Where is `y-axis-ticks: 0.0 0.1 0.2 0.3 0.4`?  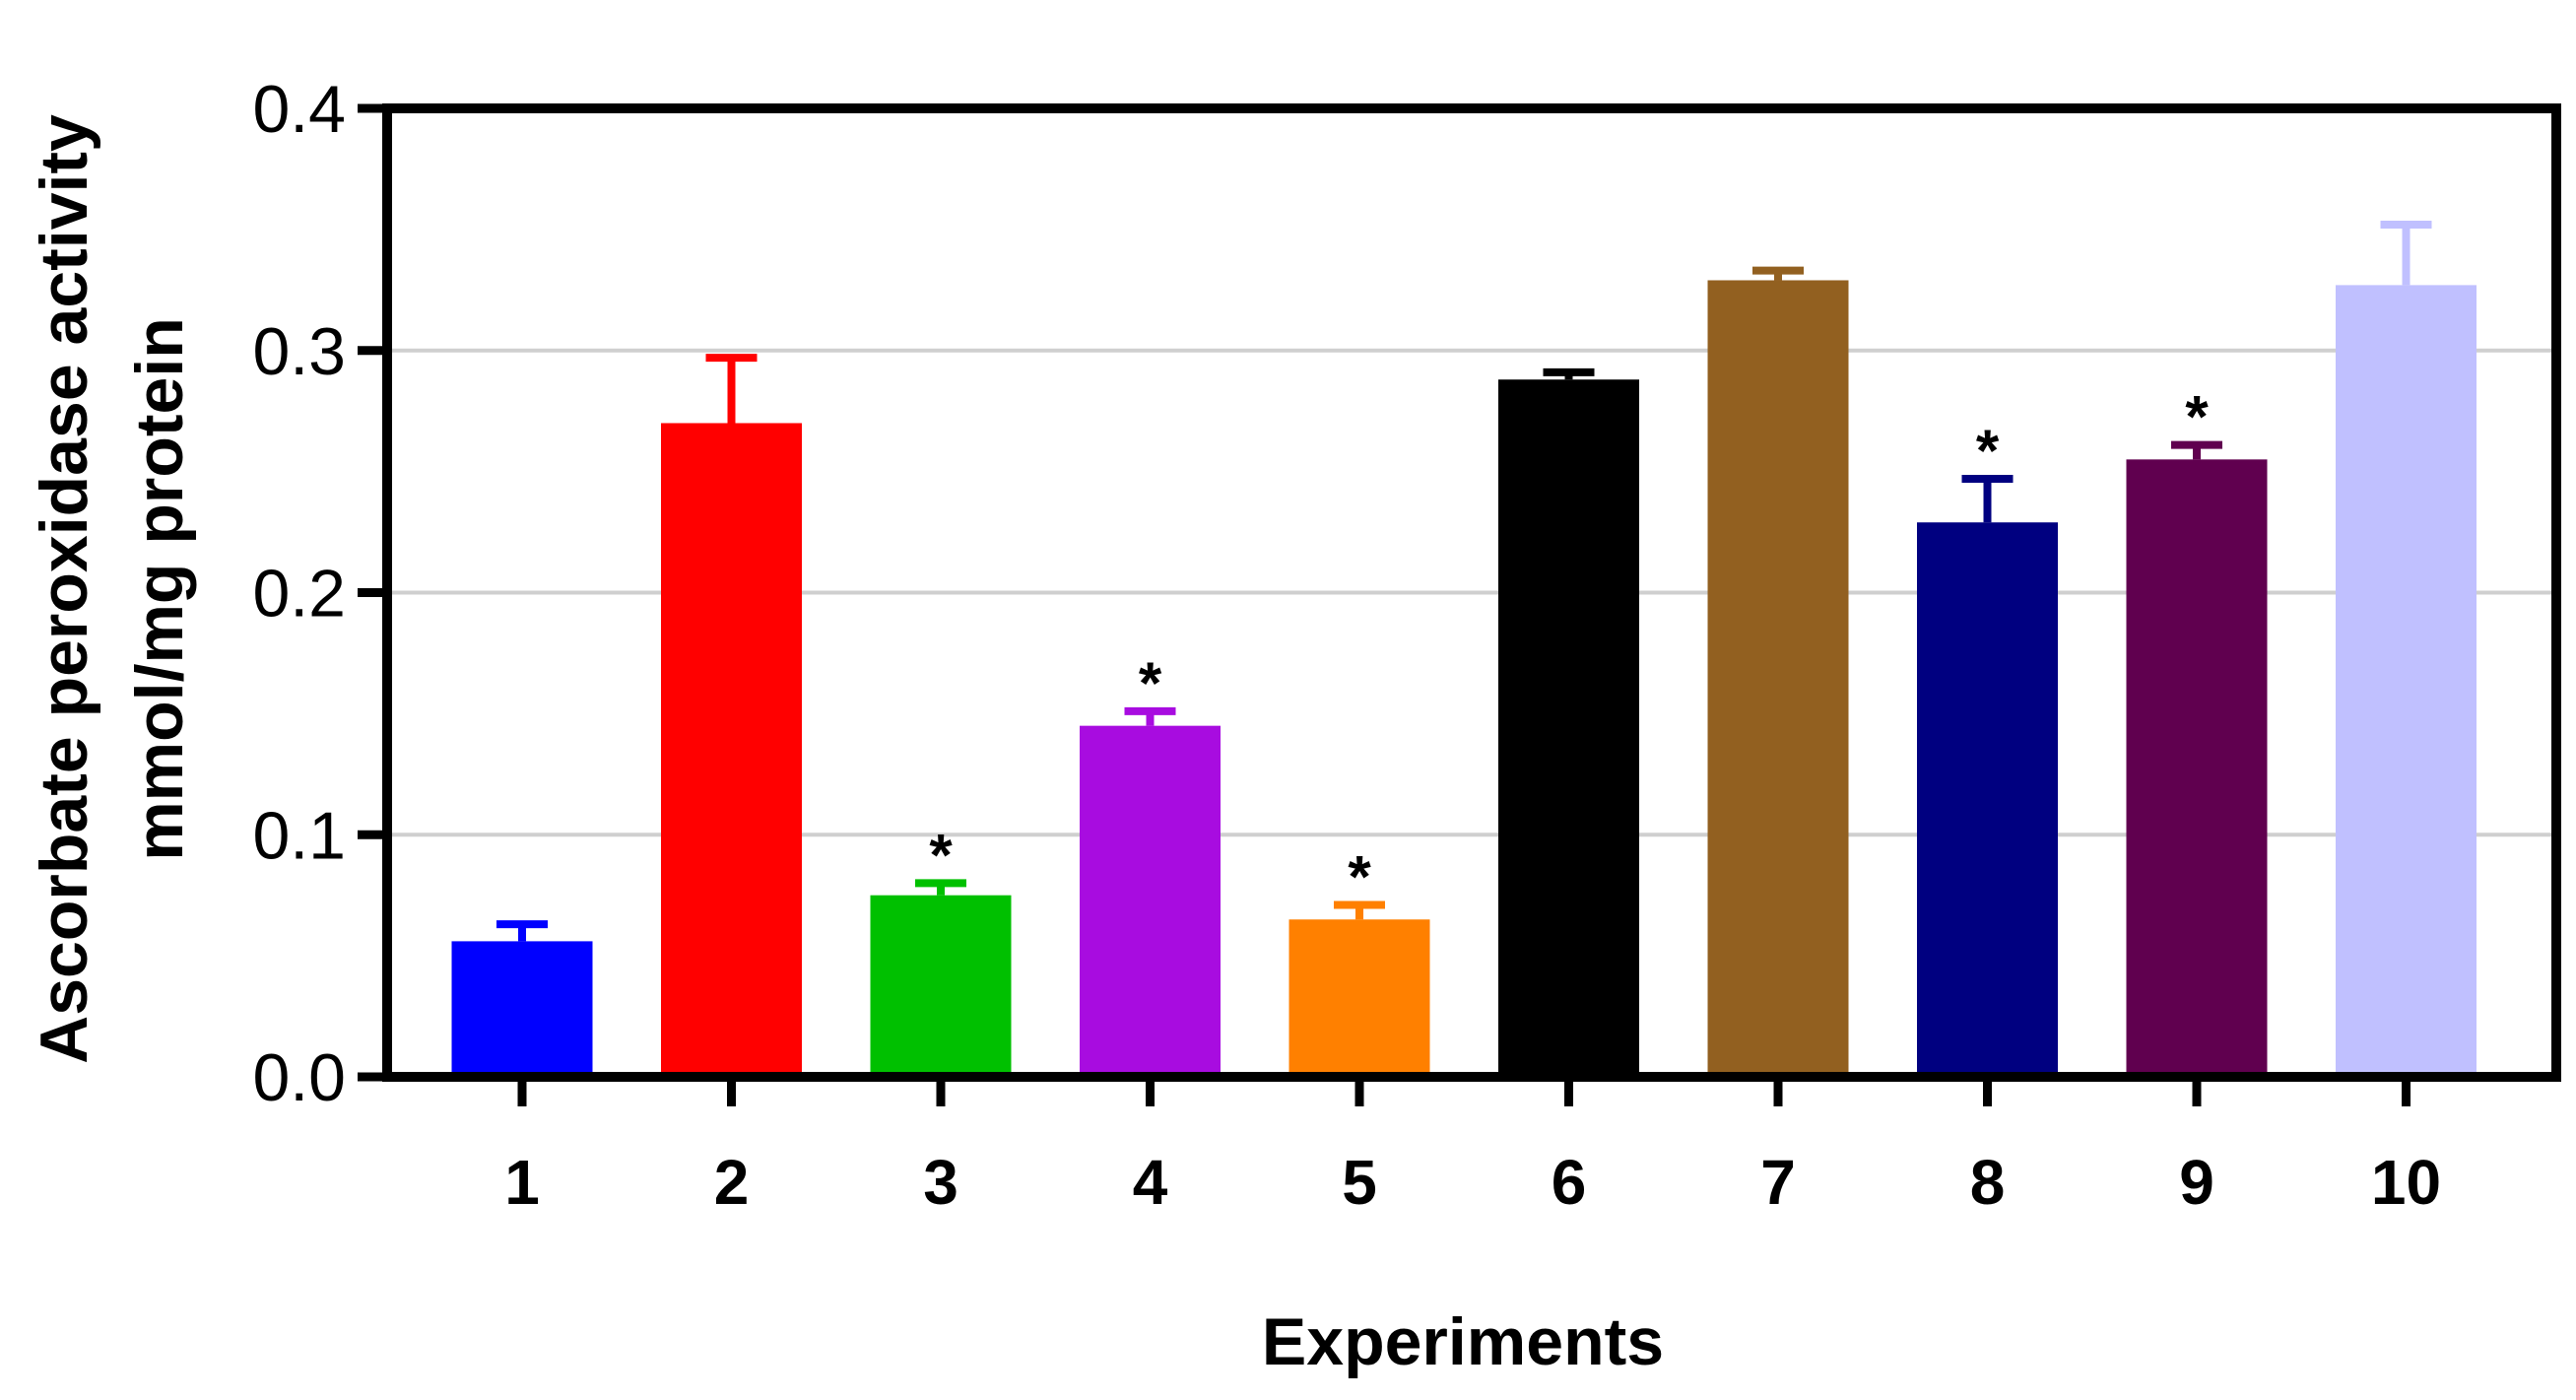 y-axis-ticks: 0.0 0.1 0.2 0.3 0.4 is located at coordinates (320, 593).